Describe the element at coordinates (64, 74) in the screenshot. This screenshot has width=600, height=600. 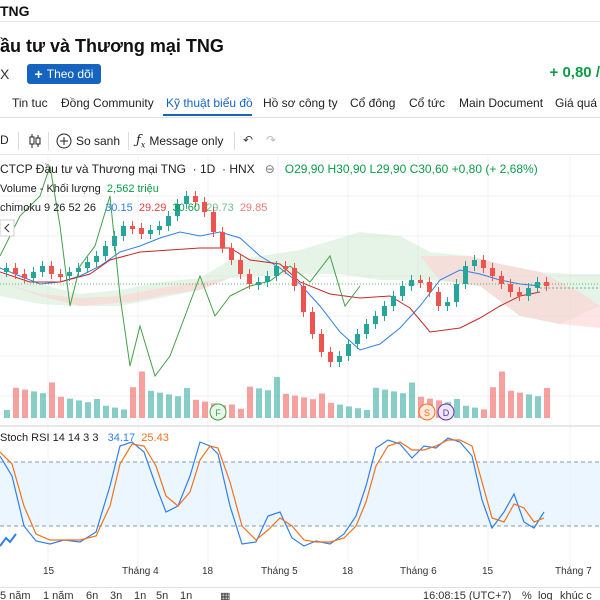
I see `follow-button: + Theo dõi` at that location.